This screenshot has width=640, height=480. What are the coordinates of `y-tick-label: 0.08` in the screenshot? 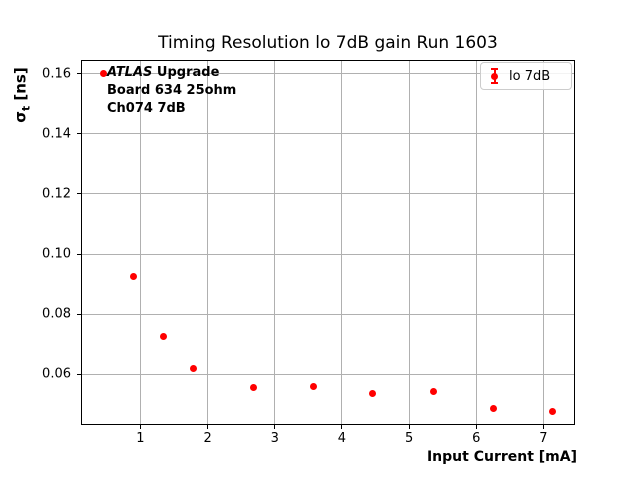 It's located at (56, 314).